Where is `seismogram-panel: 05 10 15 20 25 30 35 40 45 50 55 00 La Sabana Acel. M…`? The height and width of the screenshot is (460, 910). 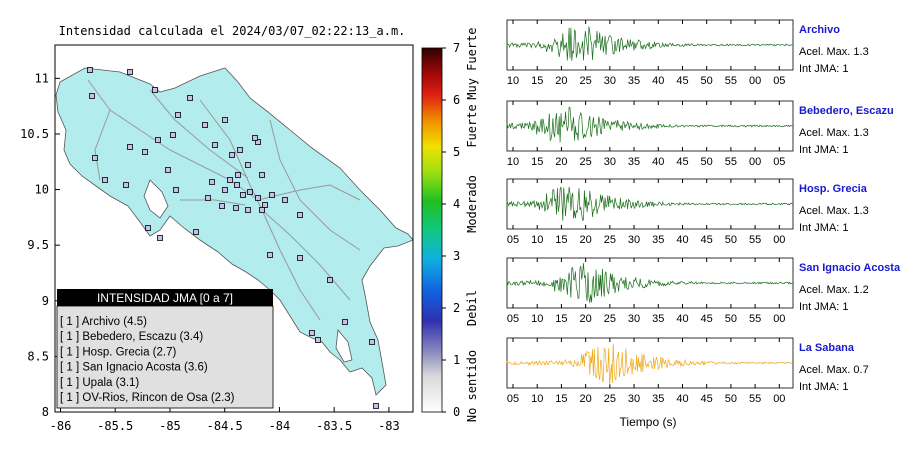
seismogram-panel: 05 10 15 20 25 30 35 40 45 50 55 00 La Sabana Acel. M… is located at coordinates (687, 371).